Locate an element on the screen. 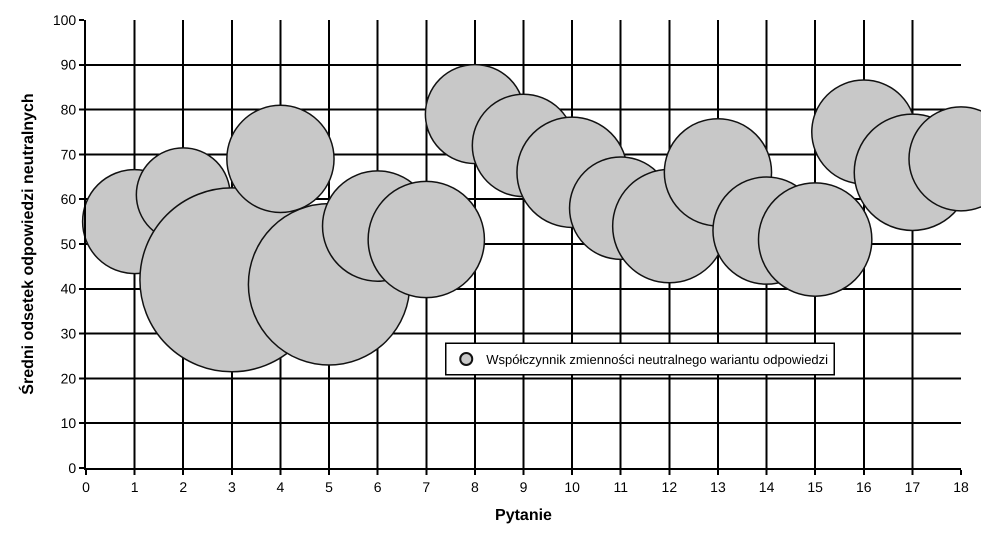 The width and height of the screenshot is (981, 545). x-tick-label: 4 is located at coordinates (280, 486).